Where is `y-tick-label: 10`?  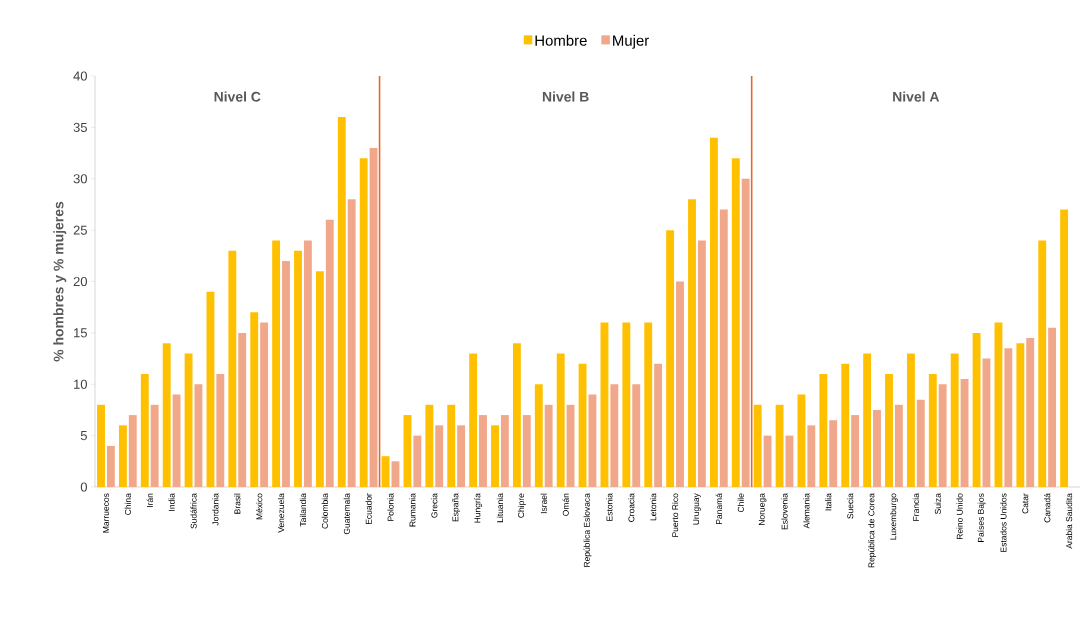
y-tick-label: 10 is located at coordinates (80, 384).